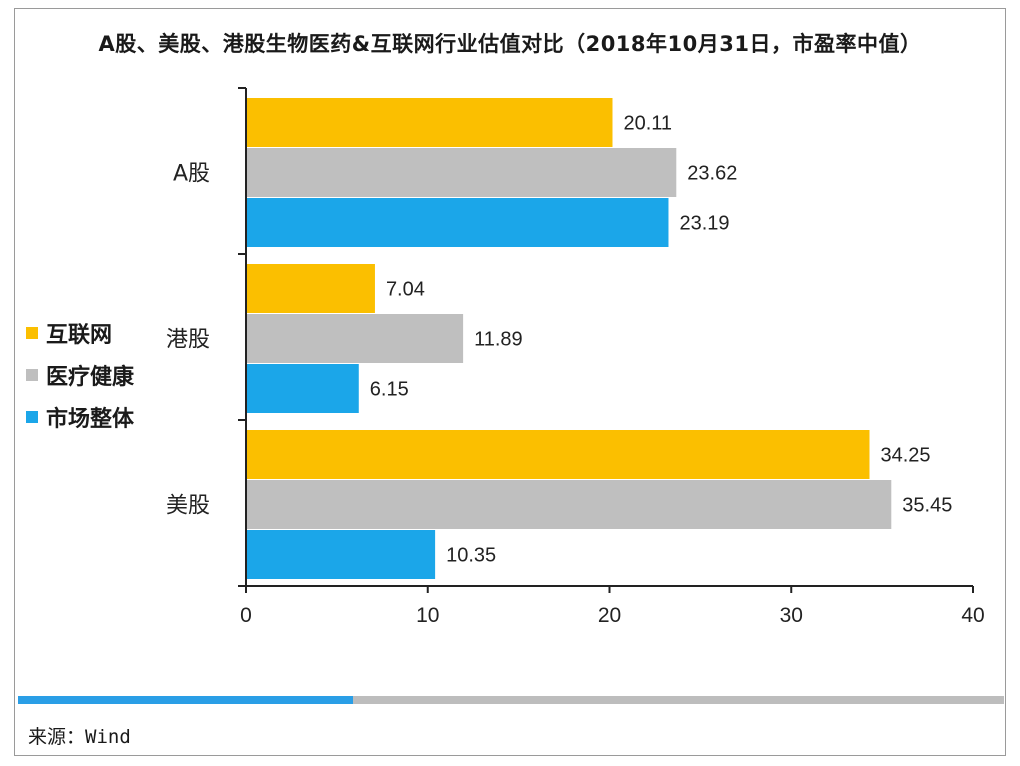 The image size is (1020, 766). What do you see at coordinates (905, 456) in the screenshot?
I see `data-label: 34.25` at bounding box center [905, 456].